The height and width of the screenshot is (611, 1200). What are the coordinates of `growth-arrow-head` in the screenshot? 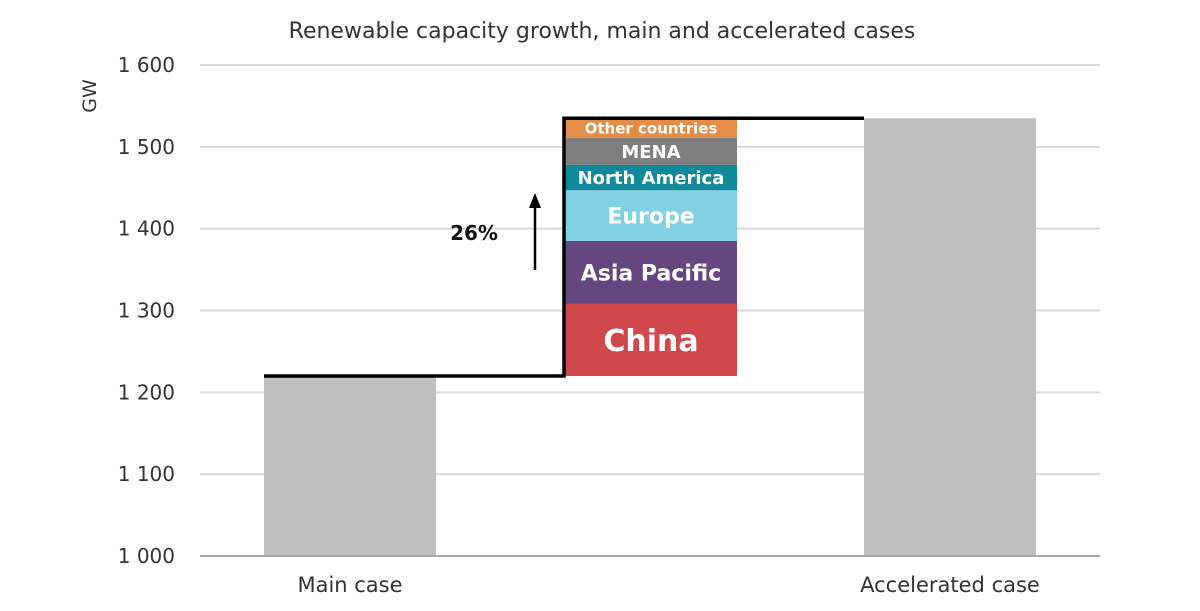 It's located at (535, 200).